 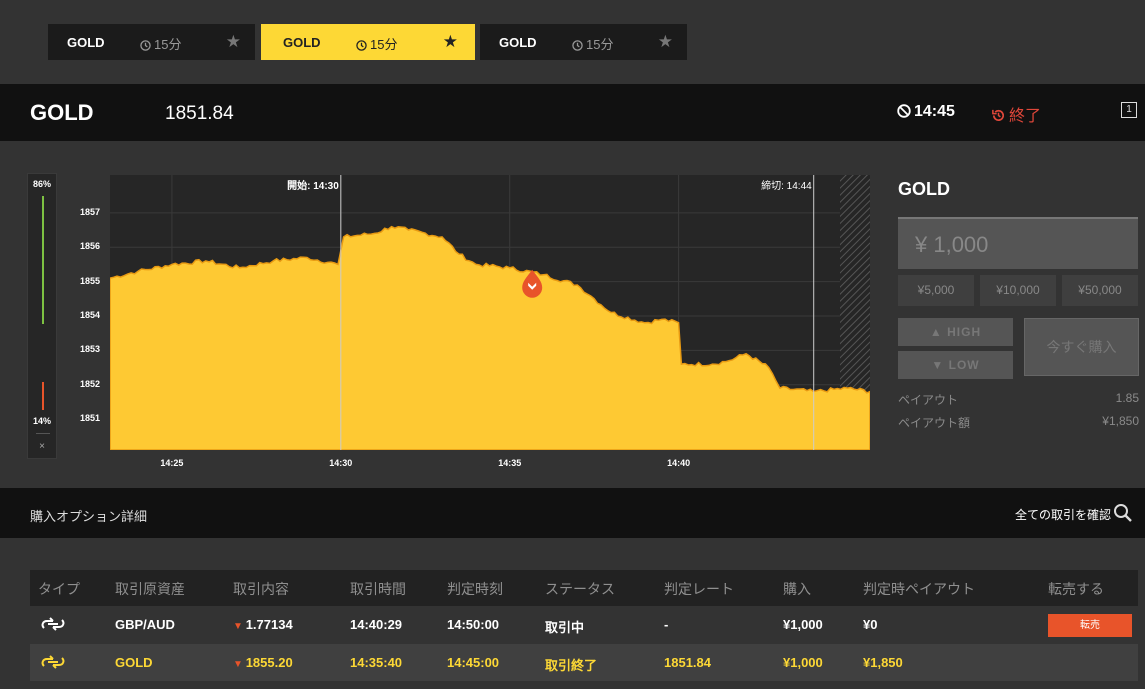 What do you see at coordinates (870, 624) in the screenshot?
I see `cell-payout: ¥0` at bounding box center [870, 624].